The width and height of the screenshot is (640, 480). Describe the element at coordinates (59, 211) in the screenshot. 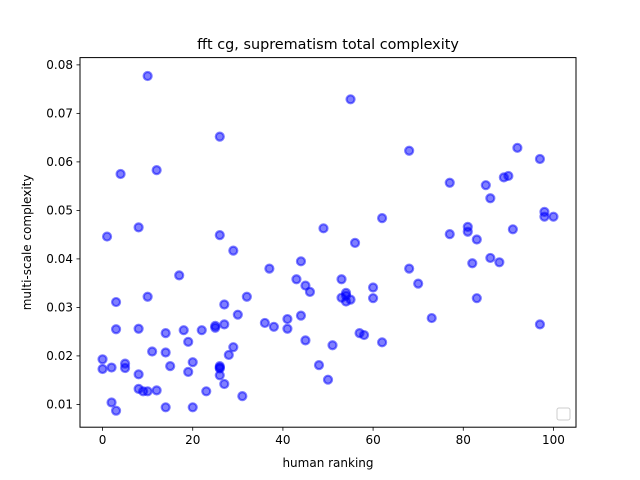

I see `y-tick-label: 0.05` at that location.